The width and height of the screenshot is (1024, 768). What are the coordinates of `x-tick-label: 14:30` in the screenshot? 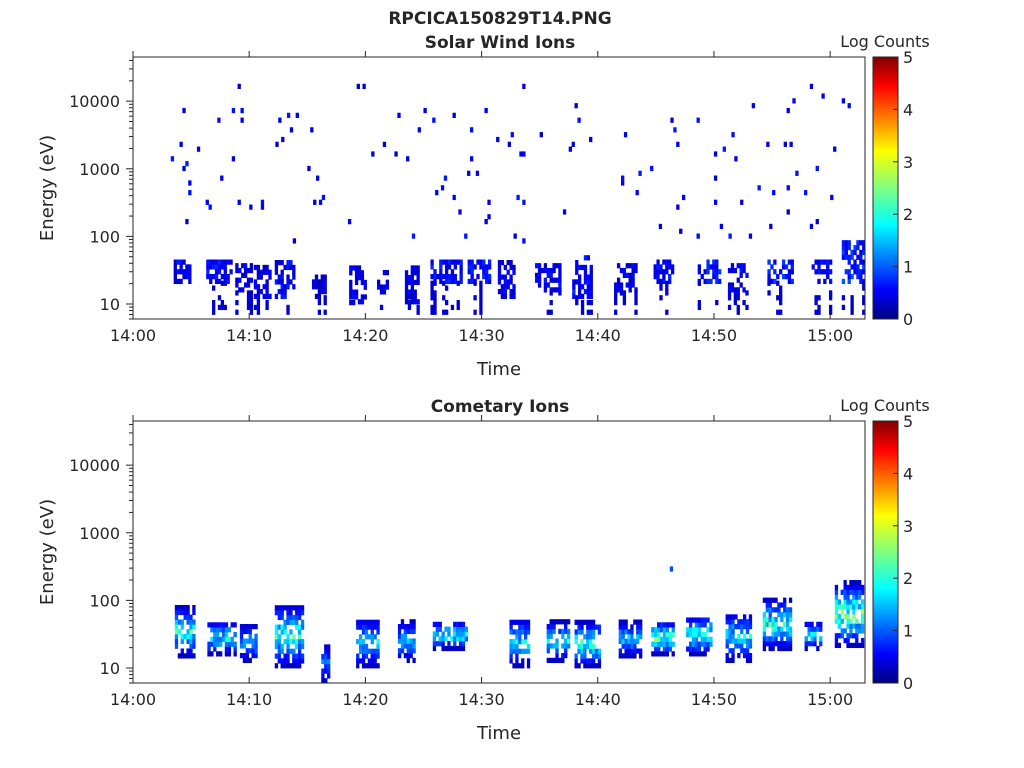 It's located at (482, 699).